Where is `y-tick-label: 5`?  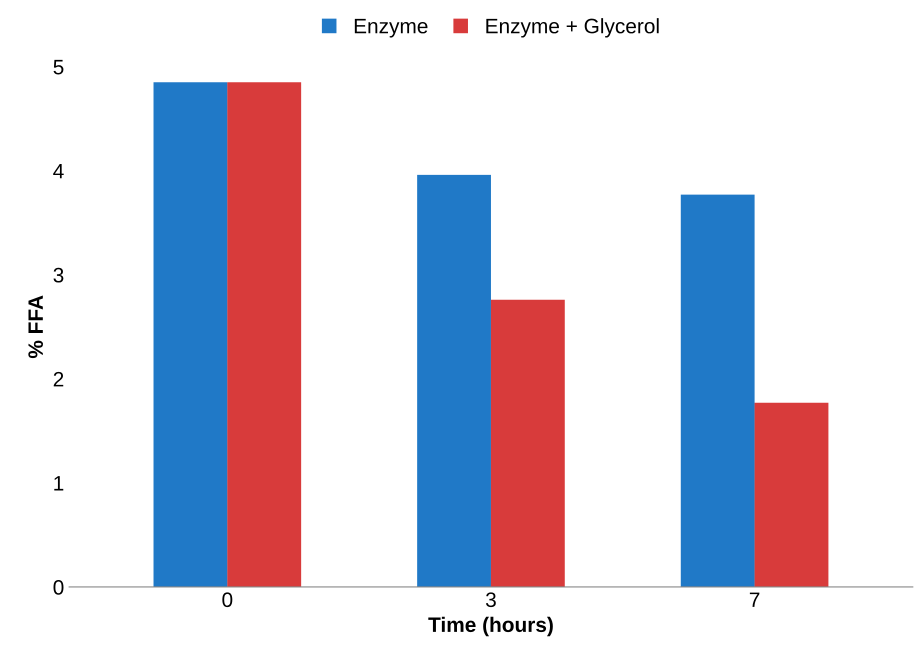
y-tick-label: 5 is located at coordinates (59, 67).